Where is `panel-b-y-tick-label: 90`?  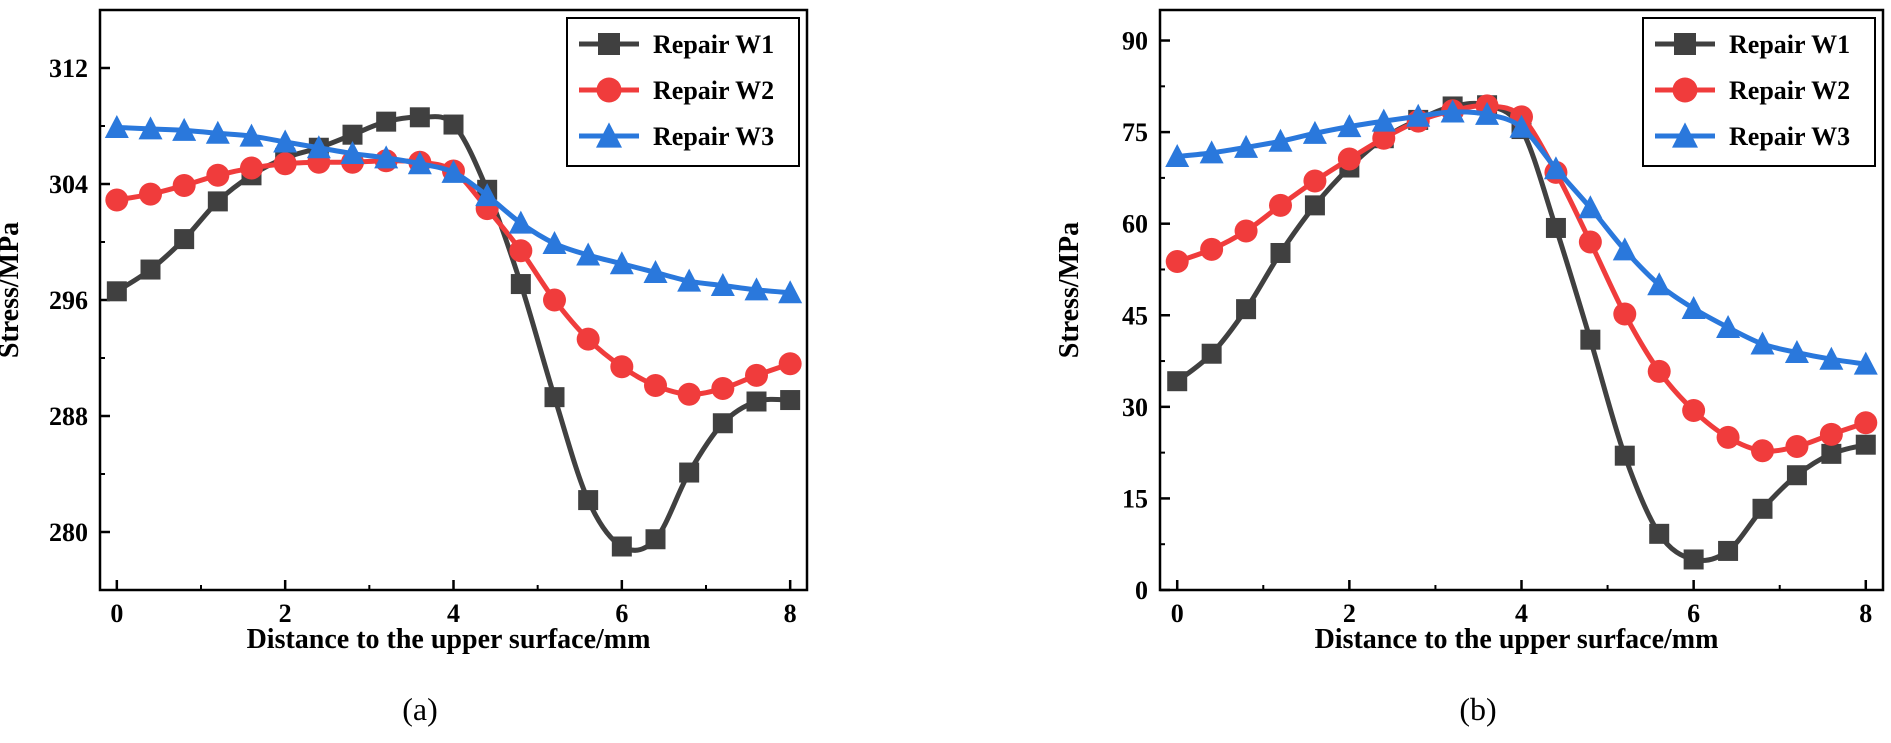
panel-b-y-tick-label: 90 is located at coordinates (1135, 41).